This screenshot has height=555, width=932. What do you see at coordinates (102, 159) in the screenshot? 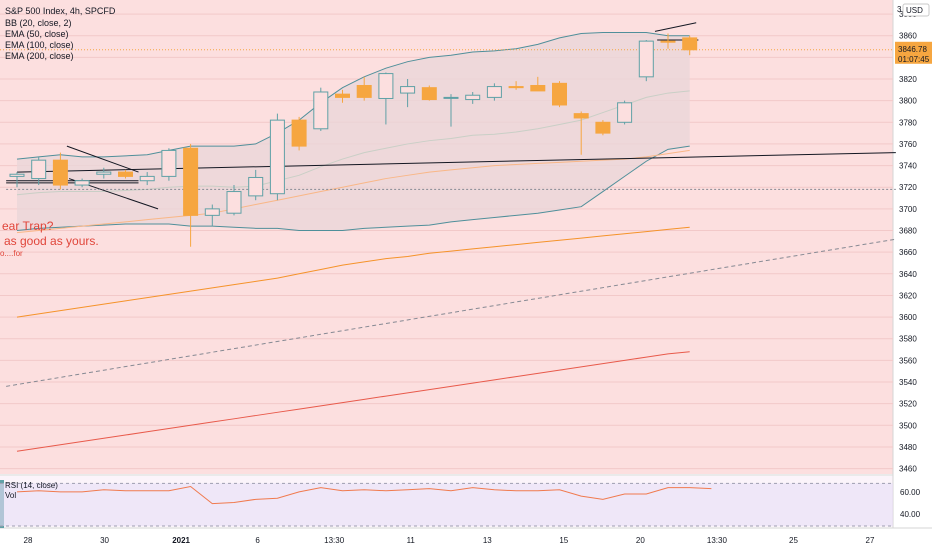
I see `trendline-falling-wedge-top` at bounding box center [102, 159].